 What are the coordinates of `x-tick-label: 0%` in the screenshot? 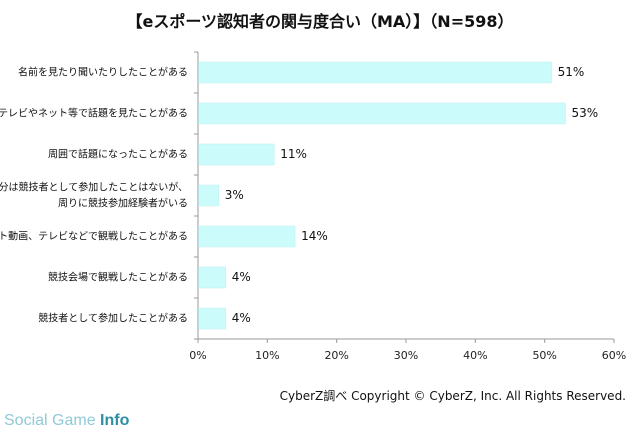 It's located at (197, 355).